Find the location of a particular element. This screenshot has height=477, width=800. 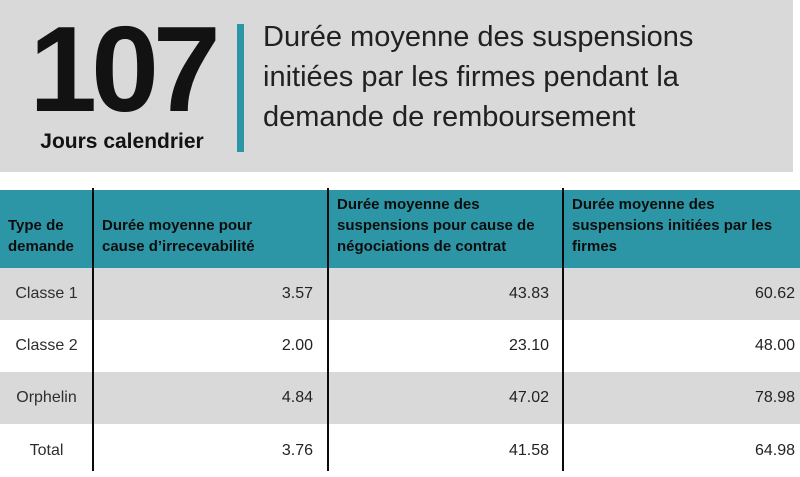

cell-value: 23.10 is located at coordinates (528, 345).